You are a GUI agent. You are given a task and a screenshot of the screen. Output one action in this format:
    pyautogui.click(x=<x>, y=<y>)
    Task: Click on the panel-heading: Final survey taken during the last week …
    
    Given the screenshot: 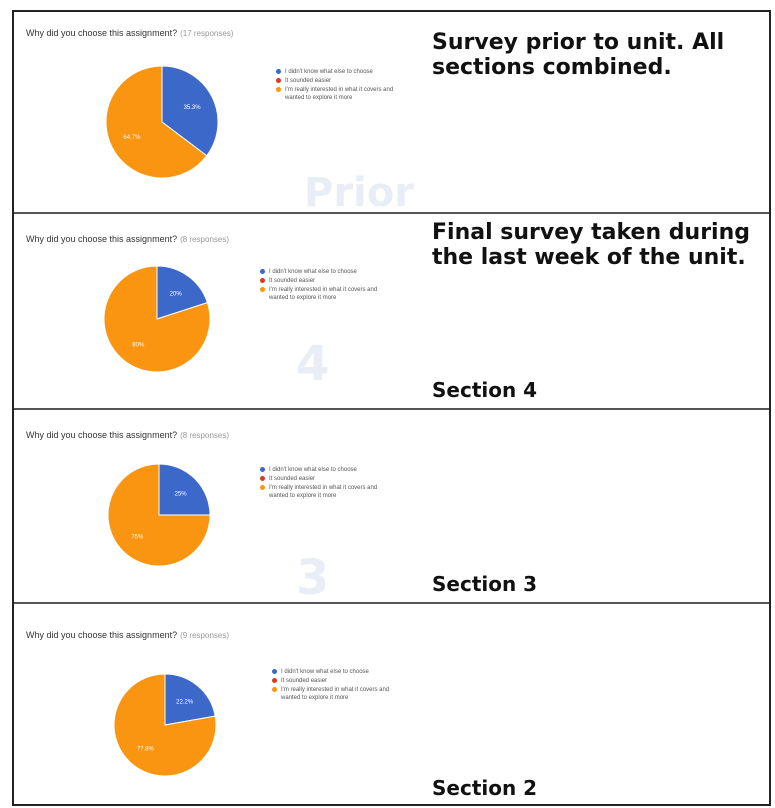 What is the action you would take?
    pyautogui.click(x=591, y=245)
    